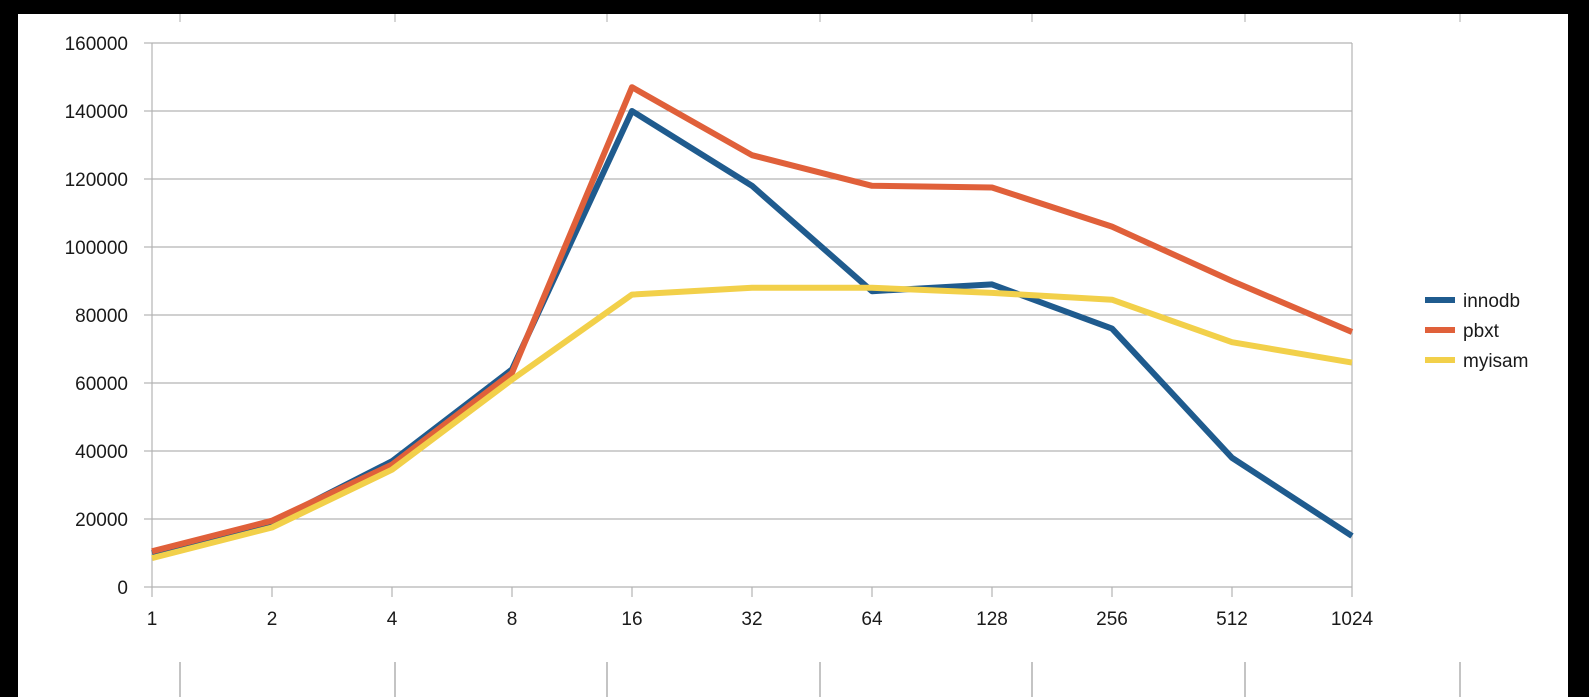 The image size is (1589, 697). Describe the element at coordinates (96, 112) in the screenshot. I see `y-tick-label: 140000` at that location.